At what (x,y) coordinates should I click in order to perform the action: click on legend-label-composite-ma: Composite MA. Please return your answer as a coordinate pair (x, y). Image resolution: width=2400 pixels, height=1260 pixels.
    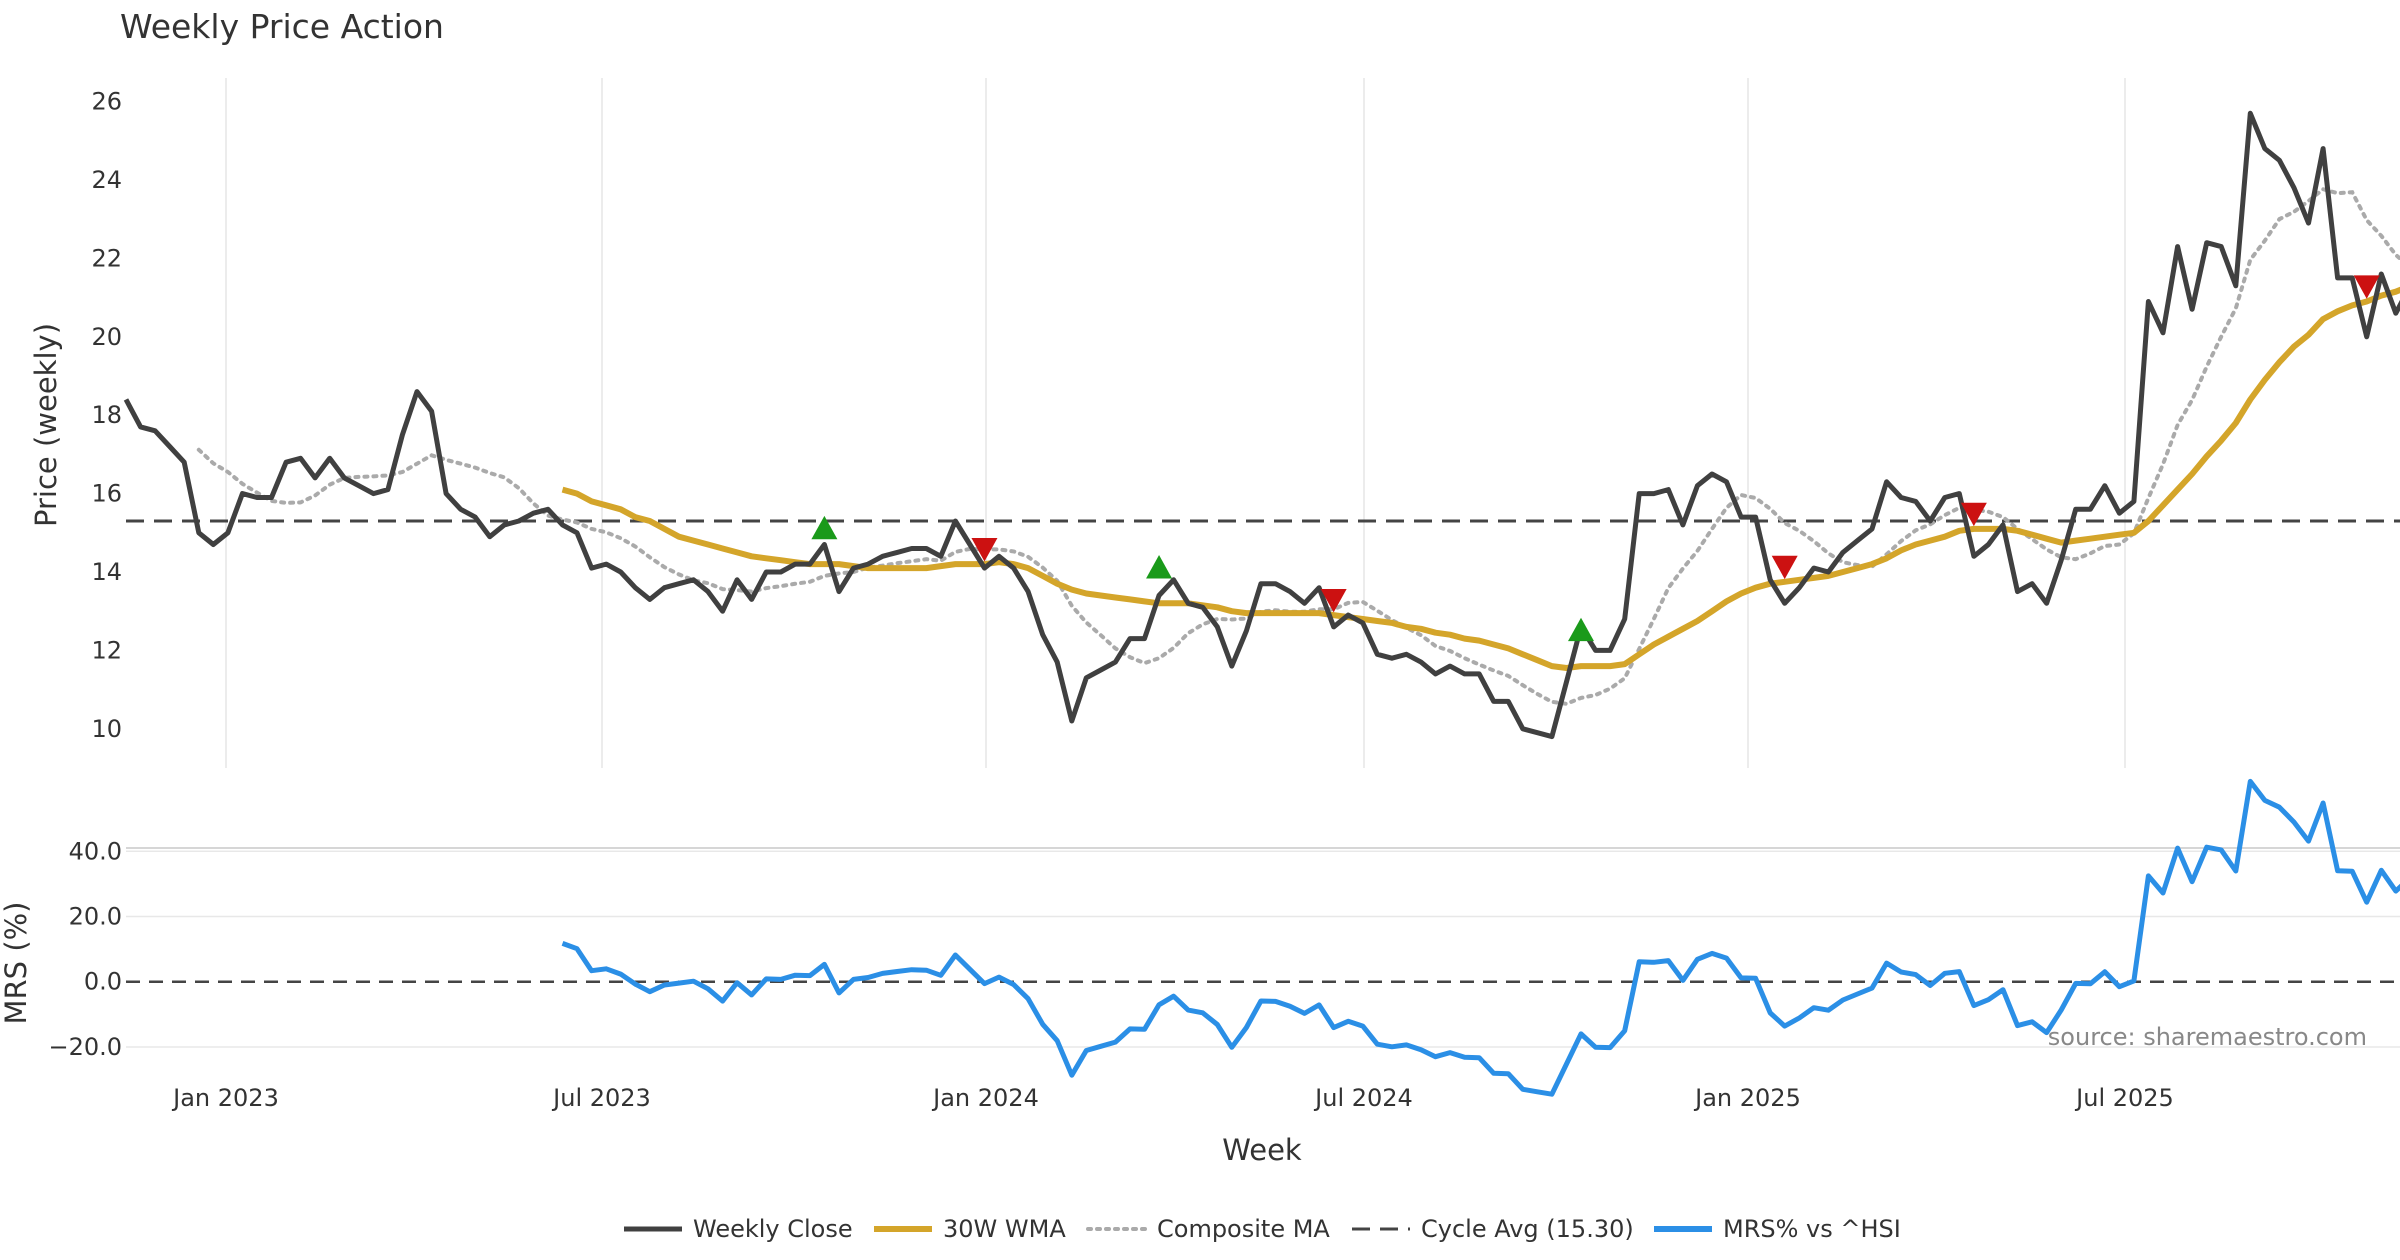
    Looking at the image, I should click on (1243, 1229).